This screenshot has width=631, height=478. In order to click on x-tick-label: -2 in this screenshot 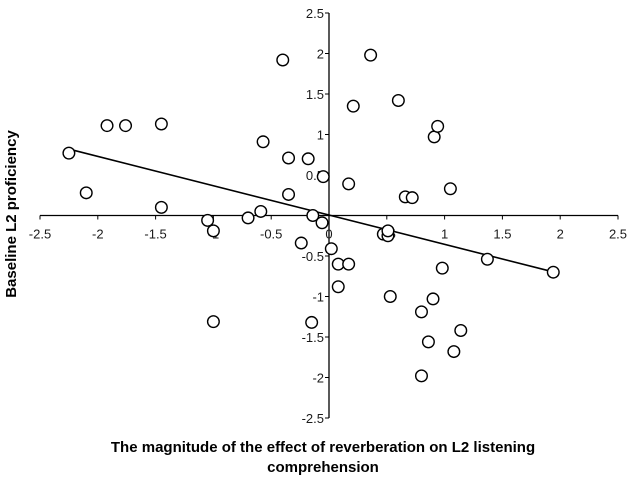, I will do `click(98, 234)`.